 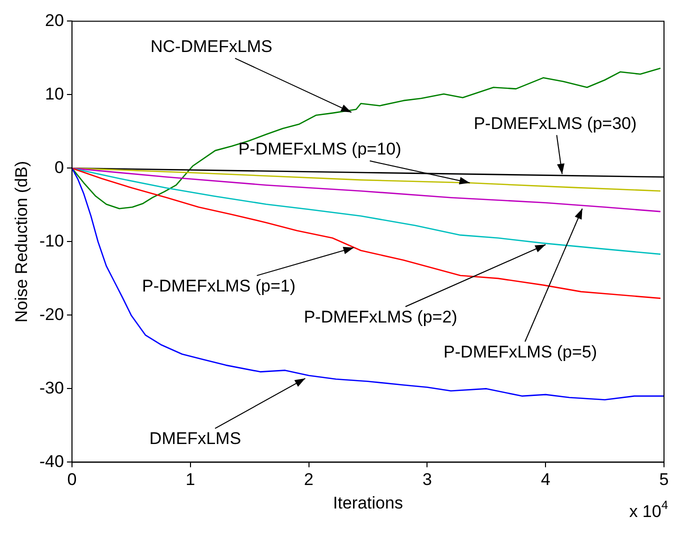 I want to click on y-tick-label: 20, so click(x=54, y=20).